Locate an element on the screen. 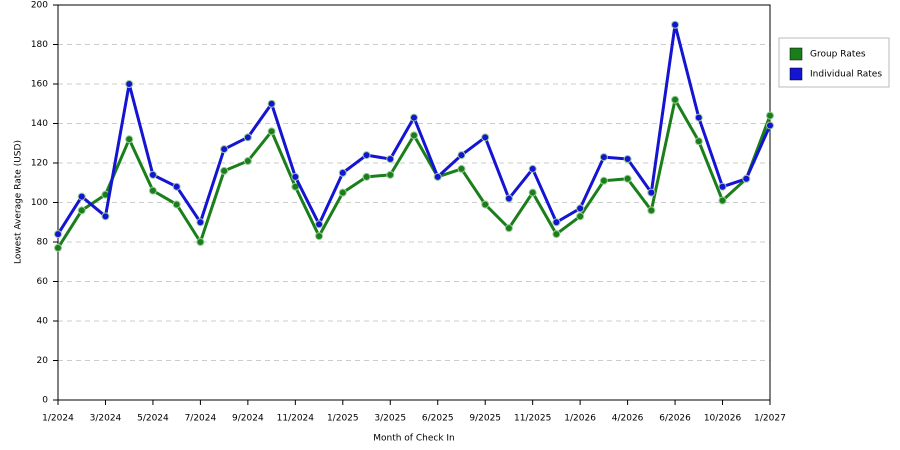 This screenshot has height=450, width=900. x-tick-label: 9/2025 is located at coordinates (485, 419).